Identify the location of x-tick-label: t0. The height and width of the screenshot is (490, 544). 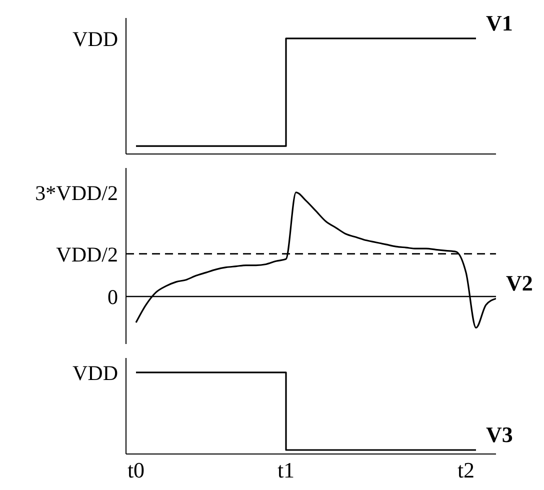
(136, 470).